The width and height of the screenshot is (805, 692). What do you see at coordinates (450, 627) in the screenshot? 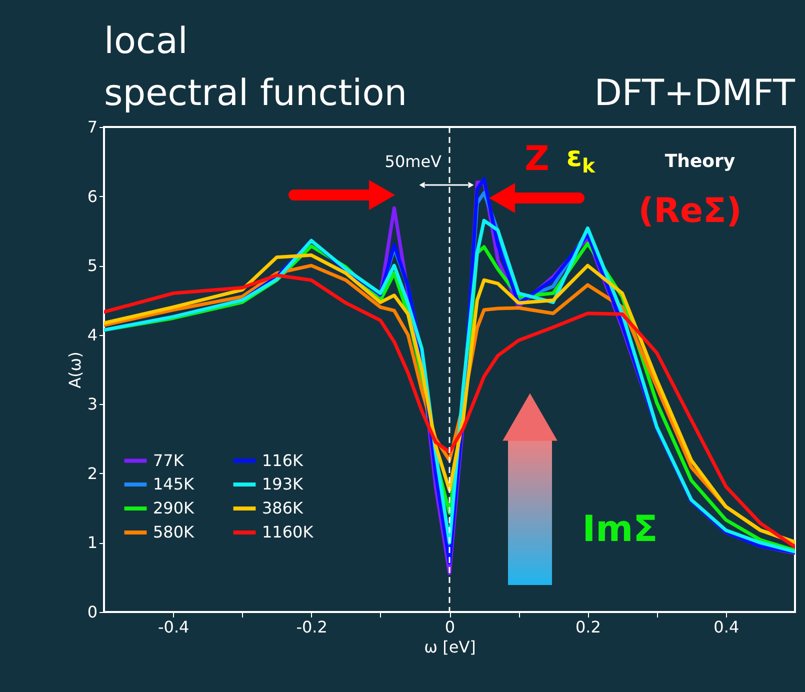
I see `x-tick-label: 0` at bounding box center [450, 627].